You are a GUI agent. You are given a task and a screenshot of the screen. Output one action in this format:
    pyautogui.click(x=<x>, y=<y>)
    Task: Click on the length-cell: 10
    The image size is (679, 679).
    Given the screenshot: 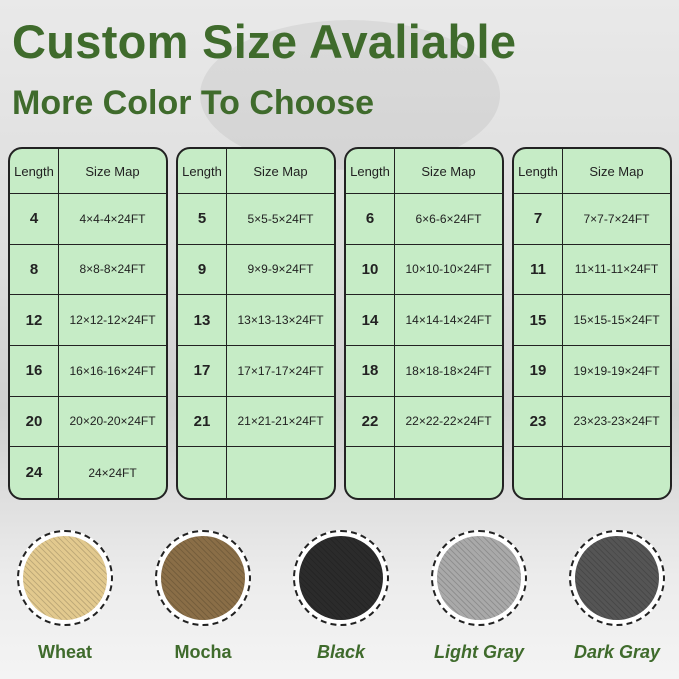 What is the action you would take?
    pyautogui.click(x=370, y=270)
    